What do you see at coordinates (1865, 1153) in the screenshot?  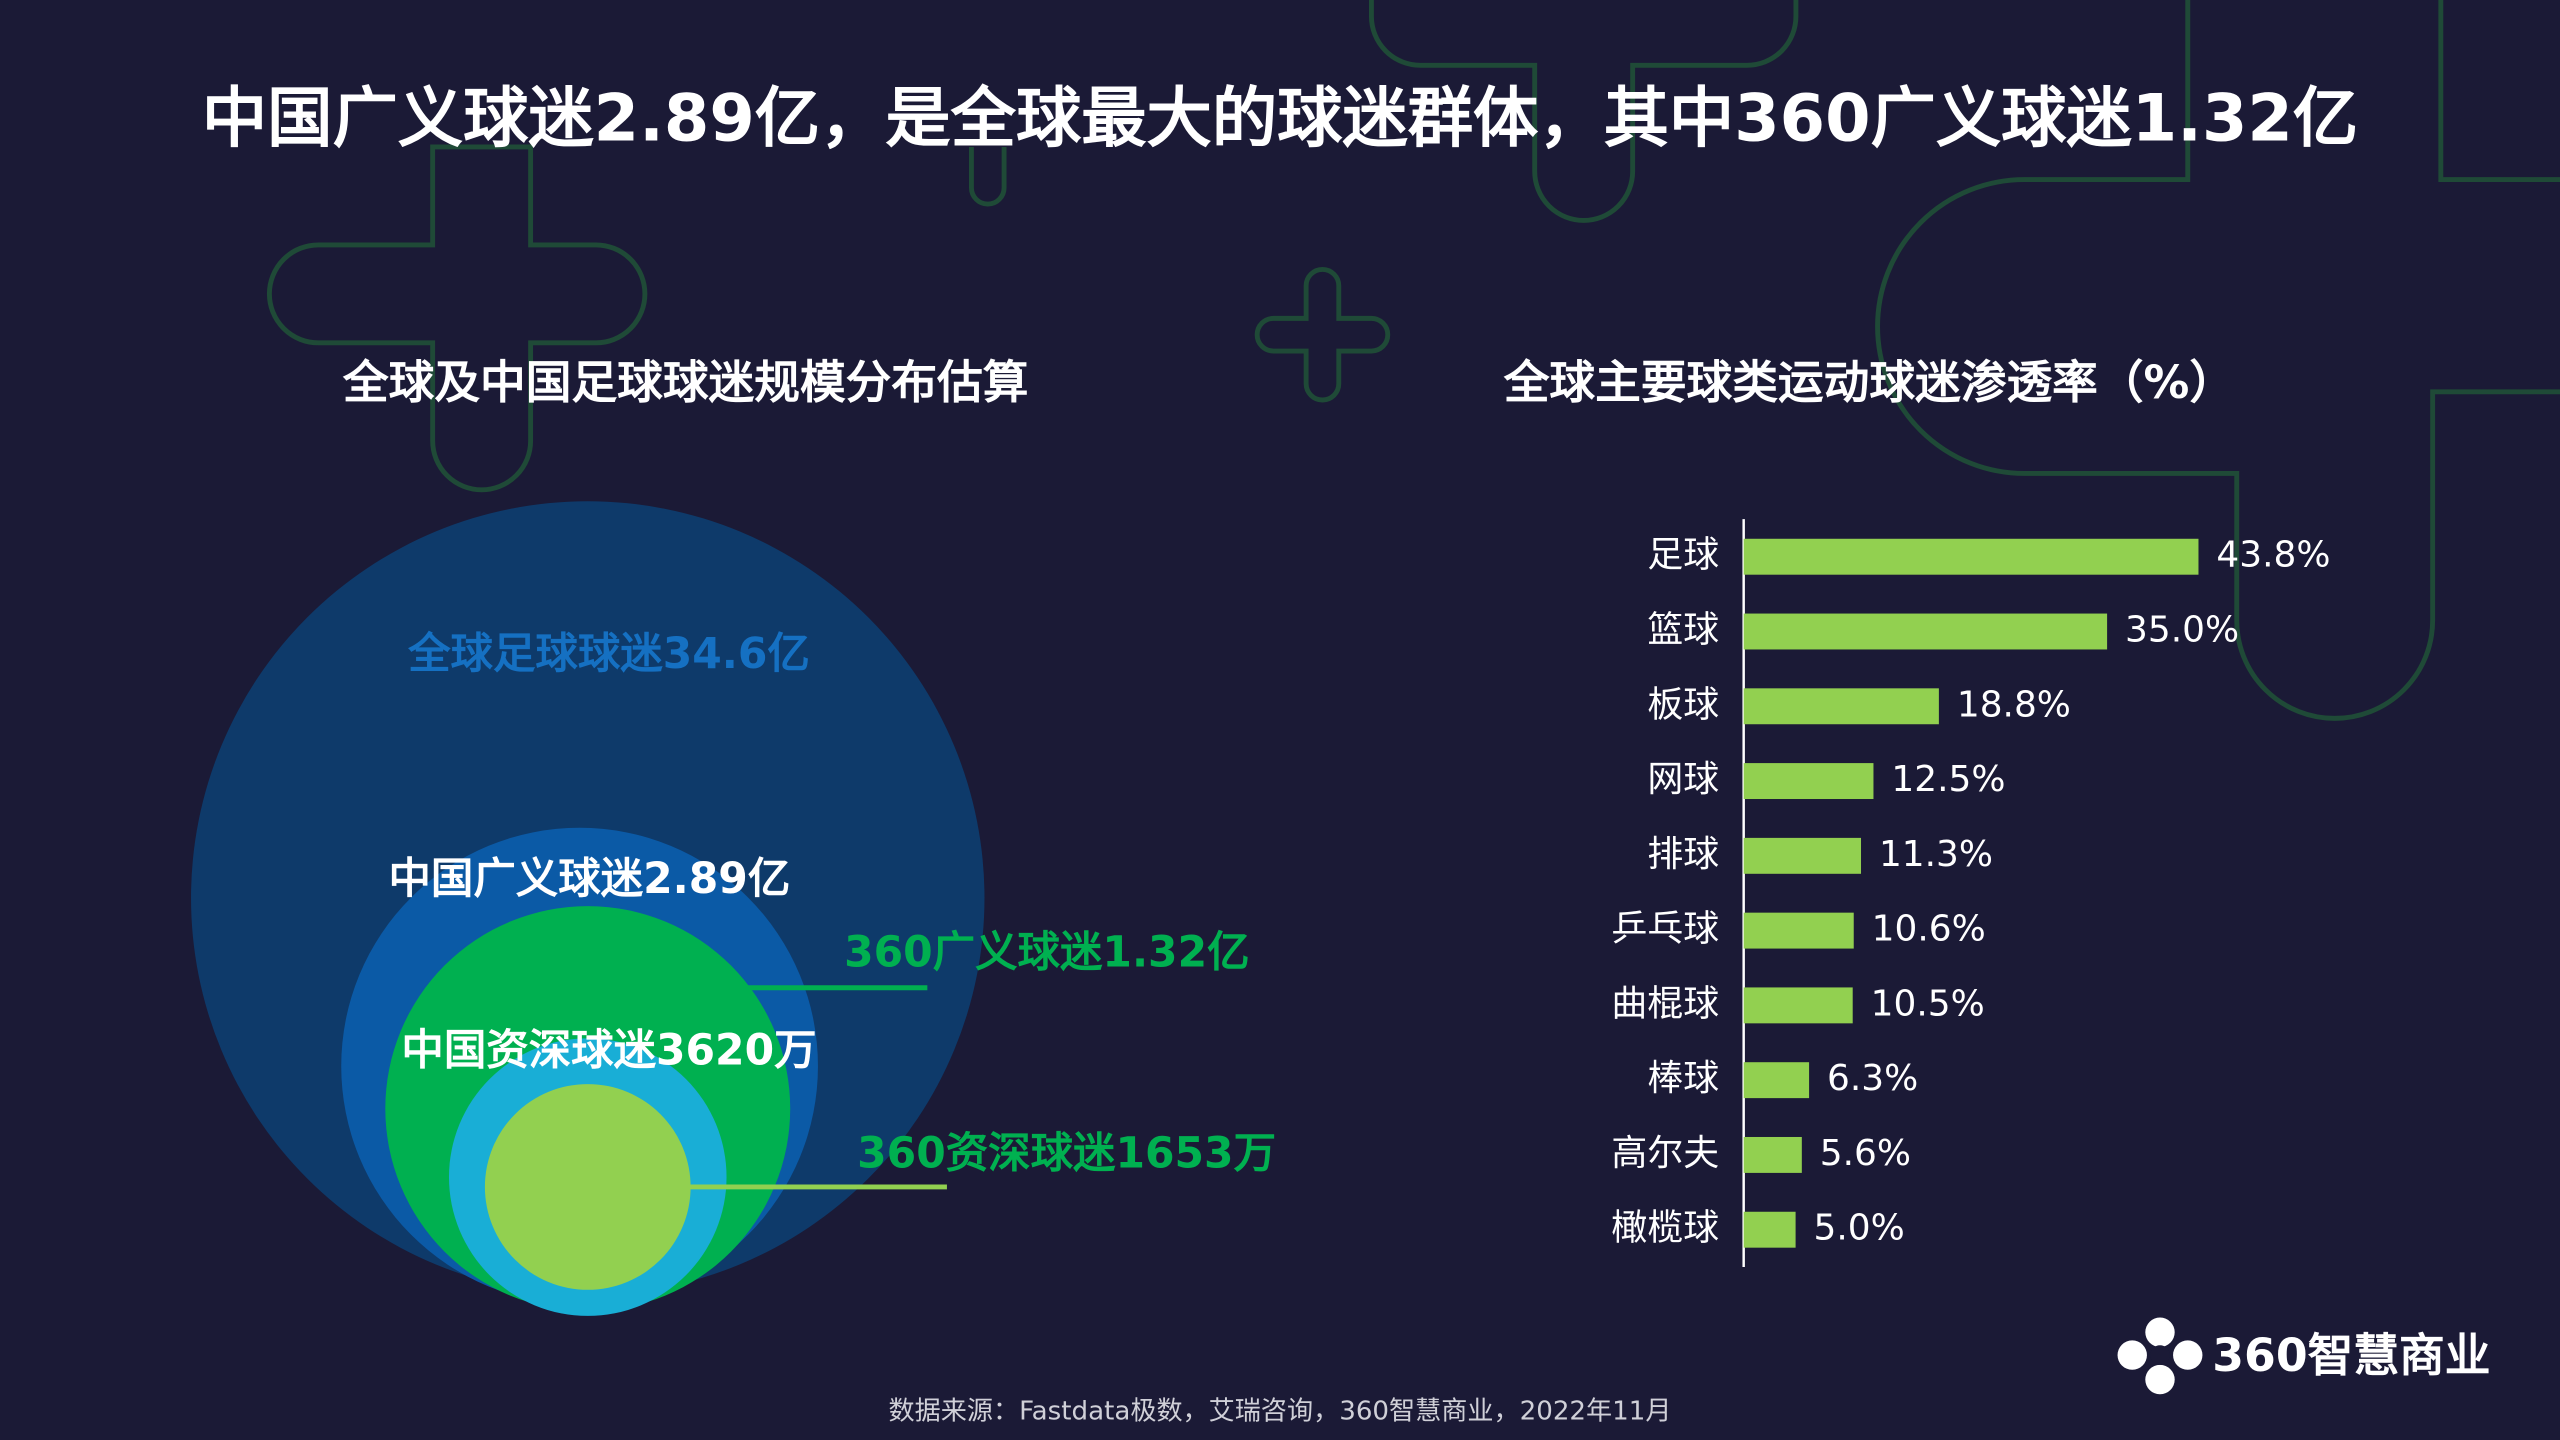 I see `value-label: 5.6%` at bounding box center [1865, 1153].